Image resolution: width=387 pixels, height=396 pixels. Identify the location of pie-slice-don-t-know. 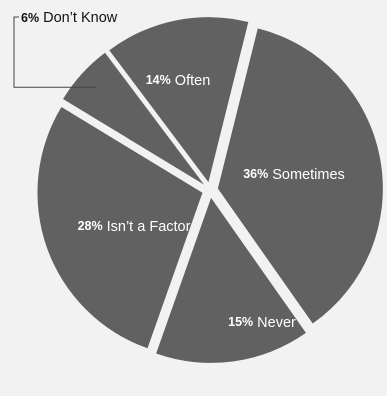
(134, 118).